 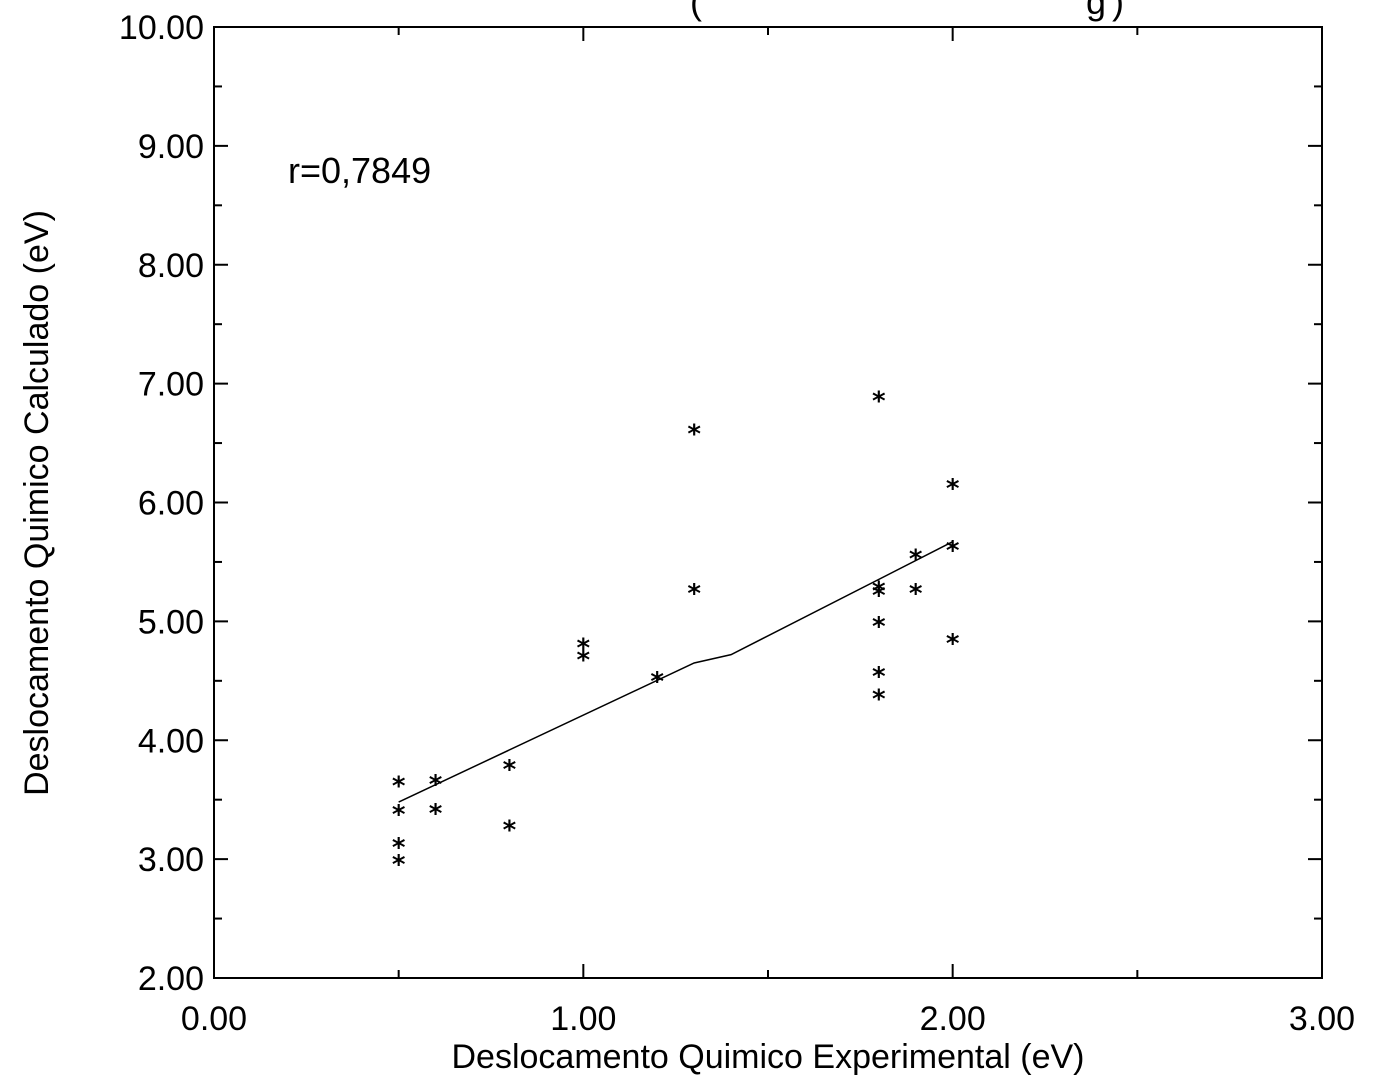 What do you see at coordinates (1322, 1019) in the screenshot?
I see `x-tick-label: 3.00` at bounding box center [1322, 1019].